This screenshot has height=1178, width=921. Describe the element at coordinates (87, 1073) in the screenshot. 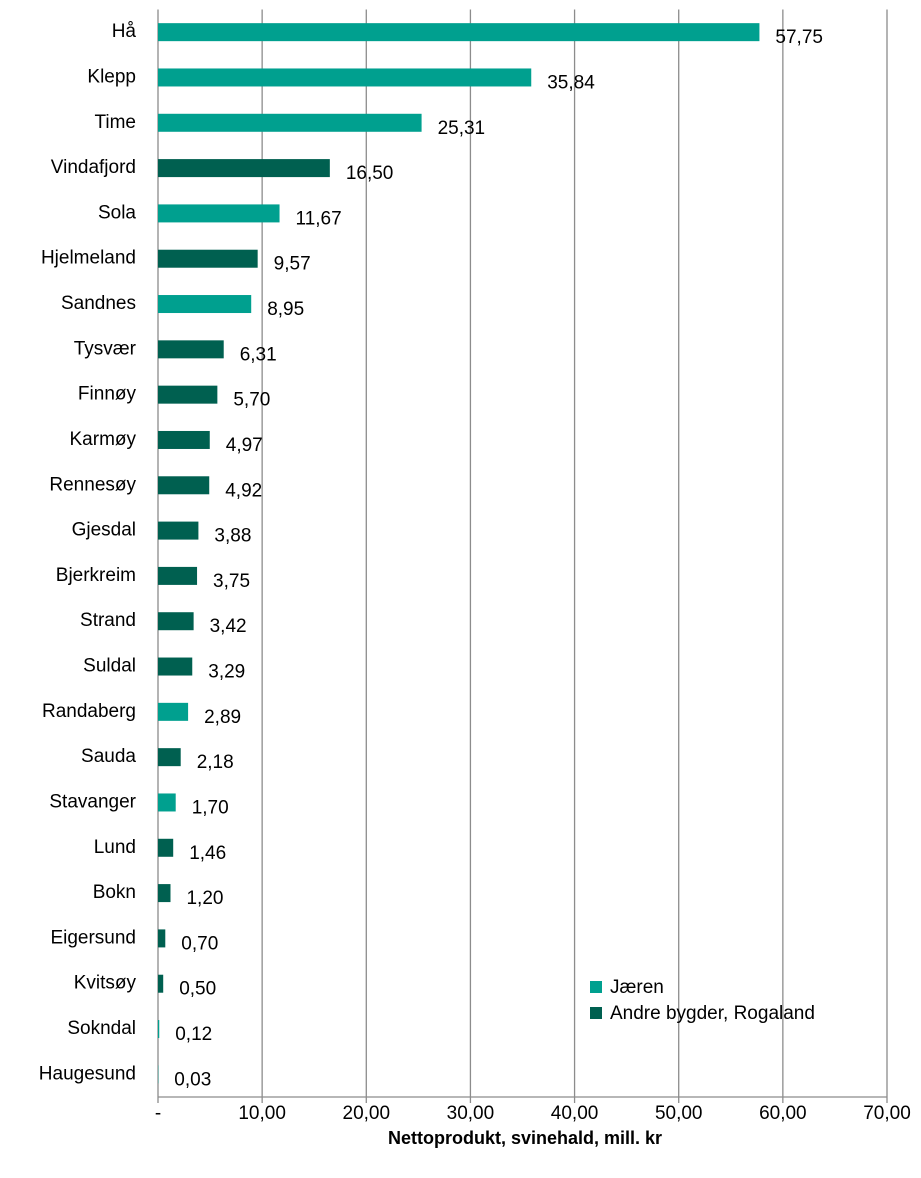

I see `y-tick-label: Haugesund` at that location.